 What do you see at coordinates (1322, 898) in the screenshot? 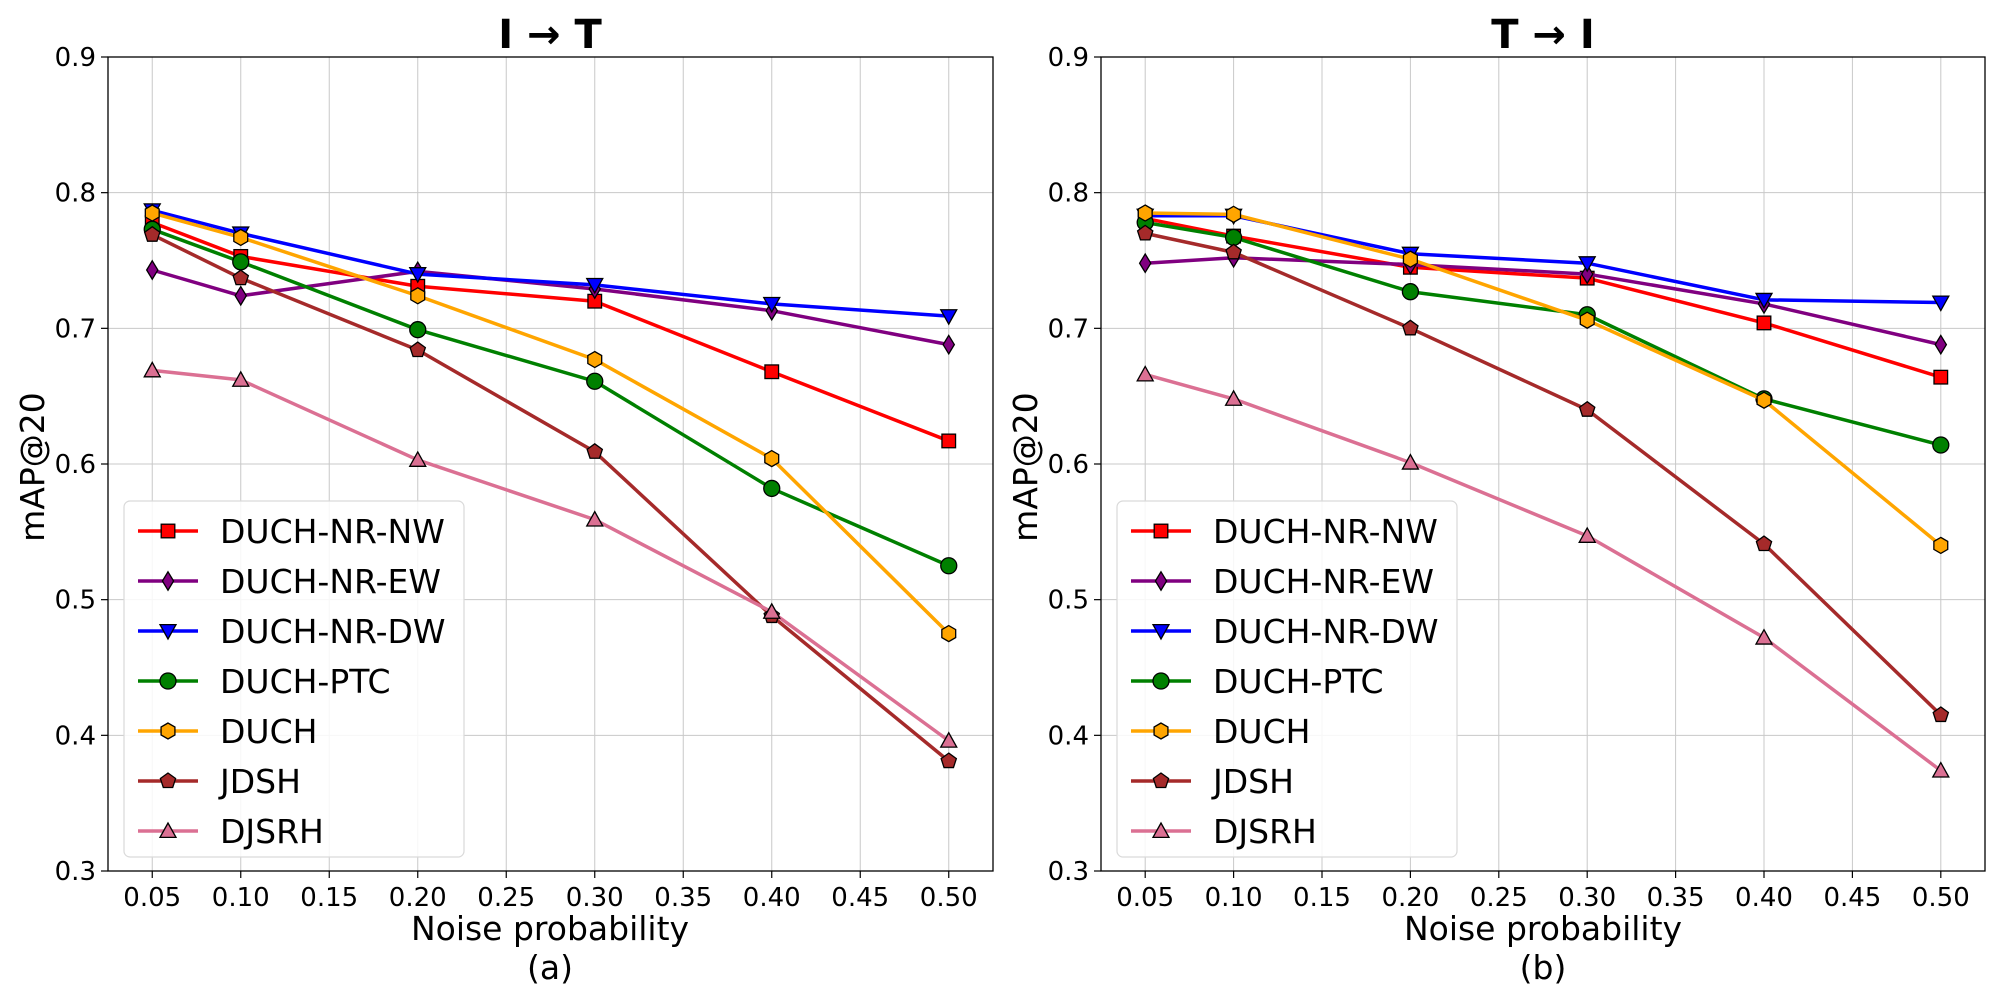
I see `x-tick-label: 0.15` at bounding box center [1322, 898].